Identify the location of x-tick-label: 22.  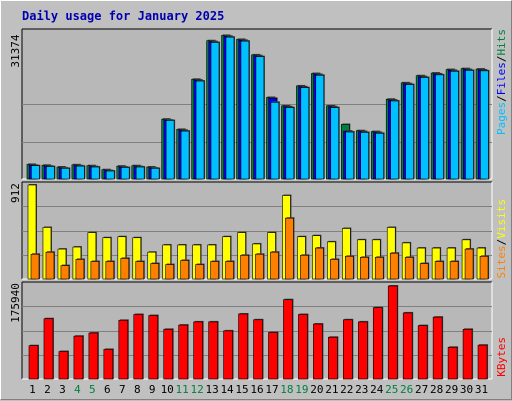
(346, 389).